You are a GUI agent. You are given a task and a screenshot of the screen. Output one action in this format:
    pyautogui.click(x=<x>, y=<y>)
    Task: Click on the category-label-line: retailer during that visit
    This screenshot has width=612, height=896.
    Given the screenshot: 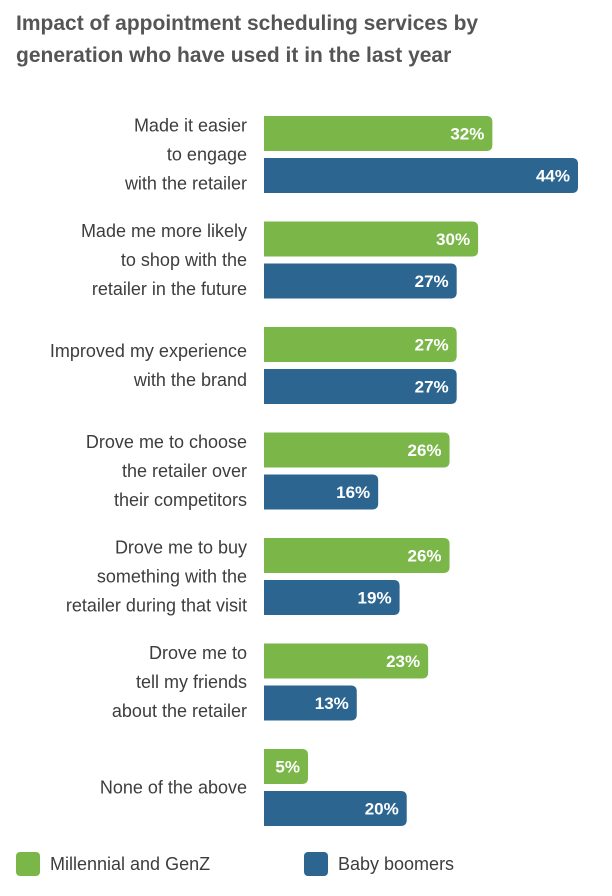 What is the action you would take?
    pyautogui.click(x=156, y=606)
    